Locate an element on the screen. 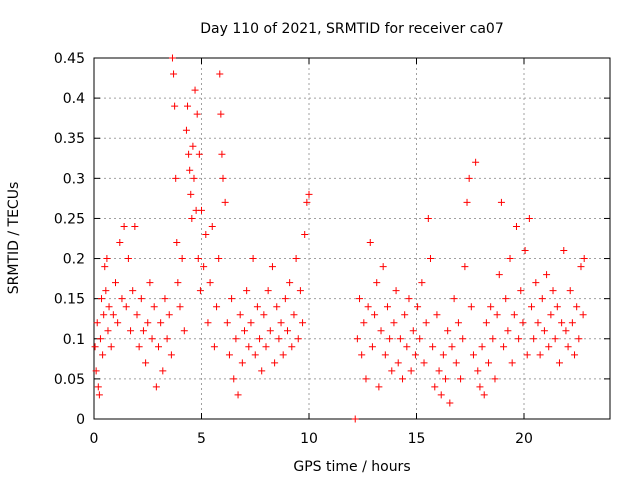 This screenshot has width=640, height=480. y-tick-label: 0.35 is located at coordinates (69, 139).